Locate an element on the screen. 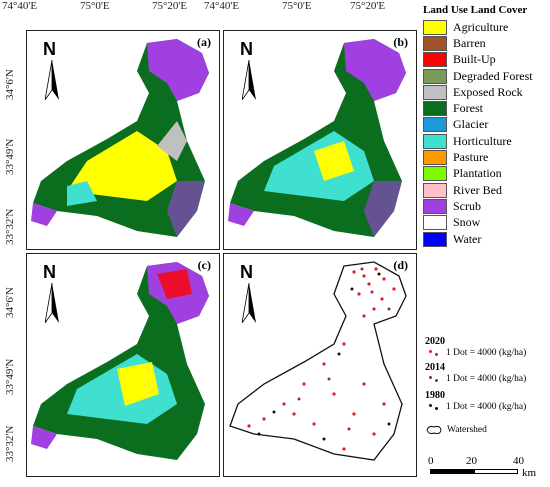 The width and height of the screenshot is (550, 487). lat-tick-3-top: 33°32'N is located at coordinates (10, 226).